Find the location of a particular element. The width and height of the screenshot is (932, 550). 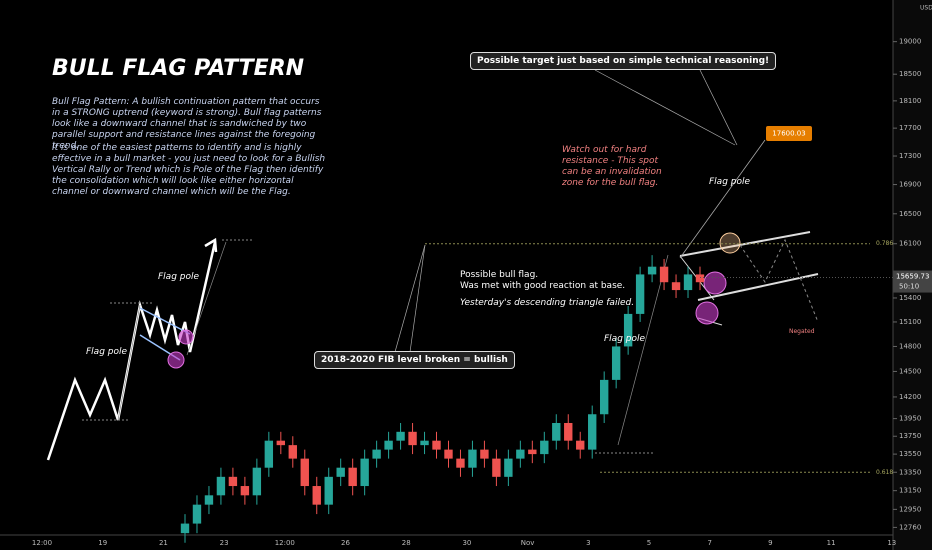

y-tick-label: 18500 is located at coordinates (910, 74).